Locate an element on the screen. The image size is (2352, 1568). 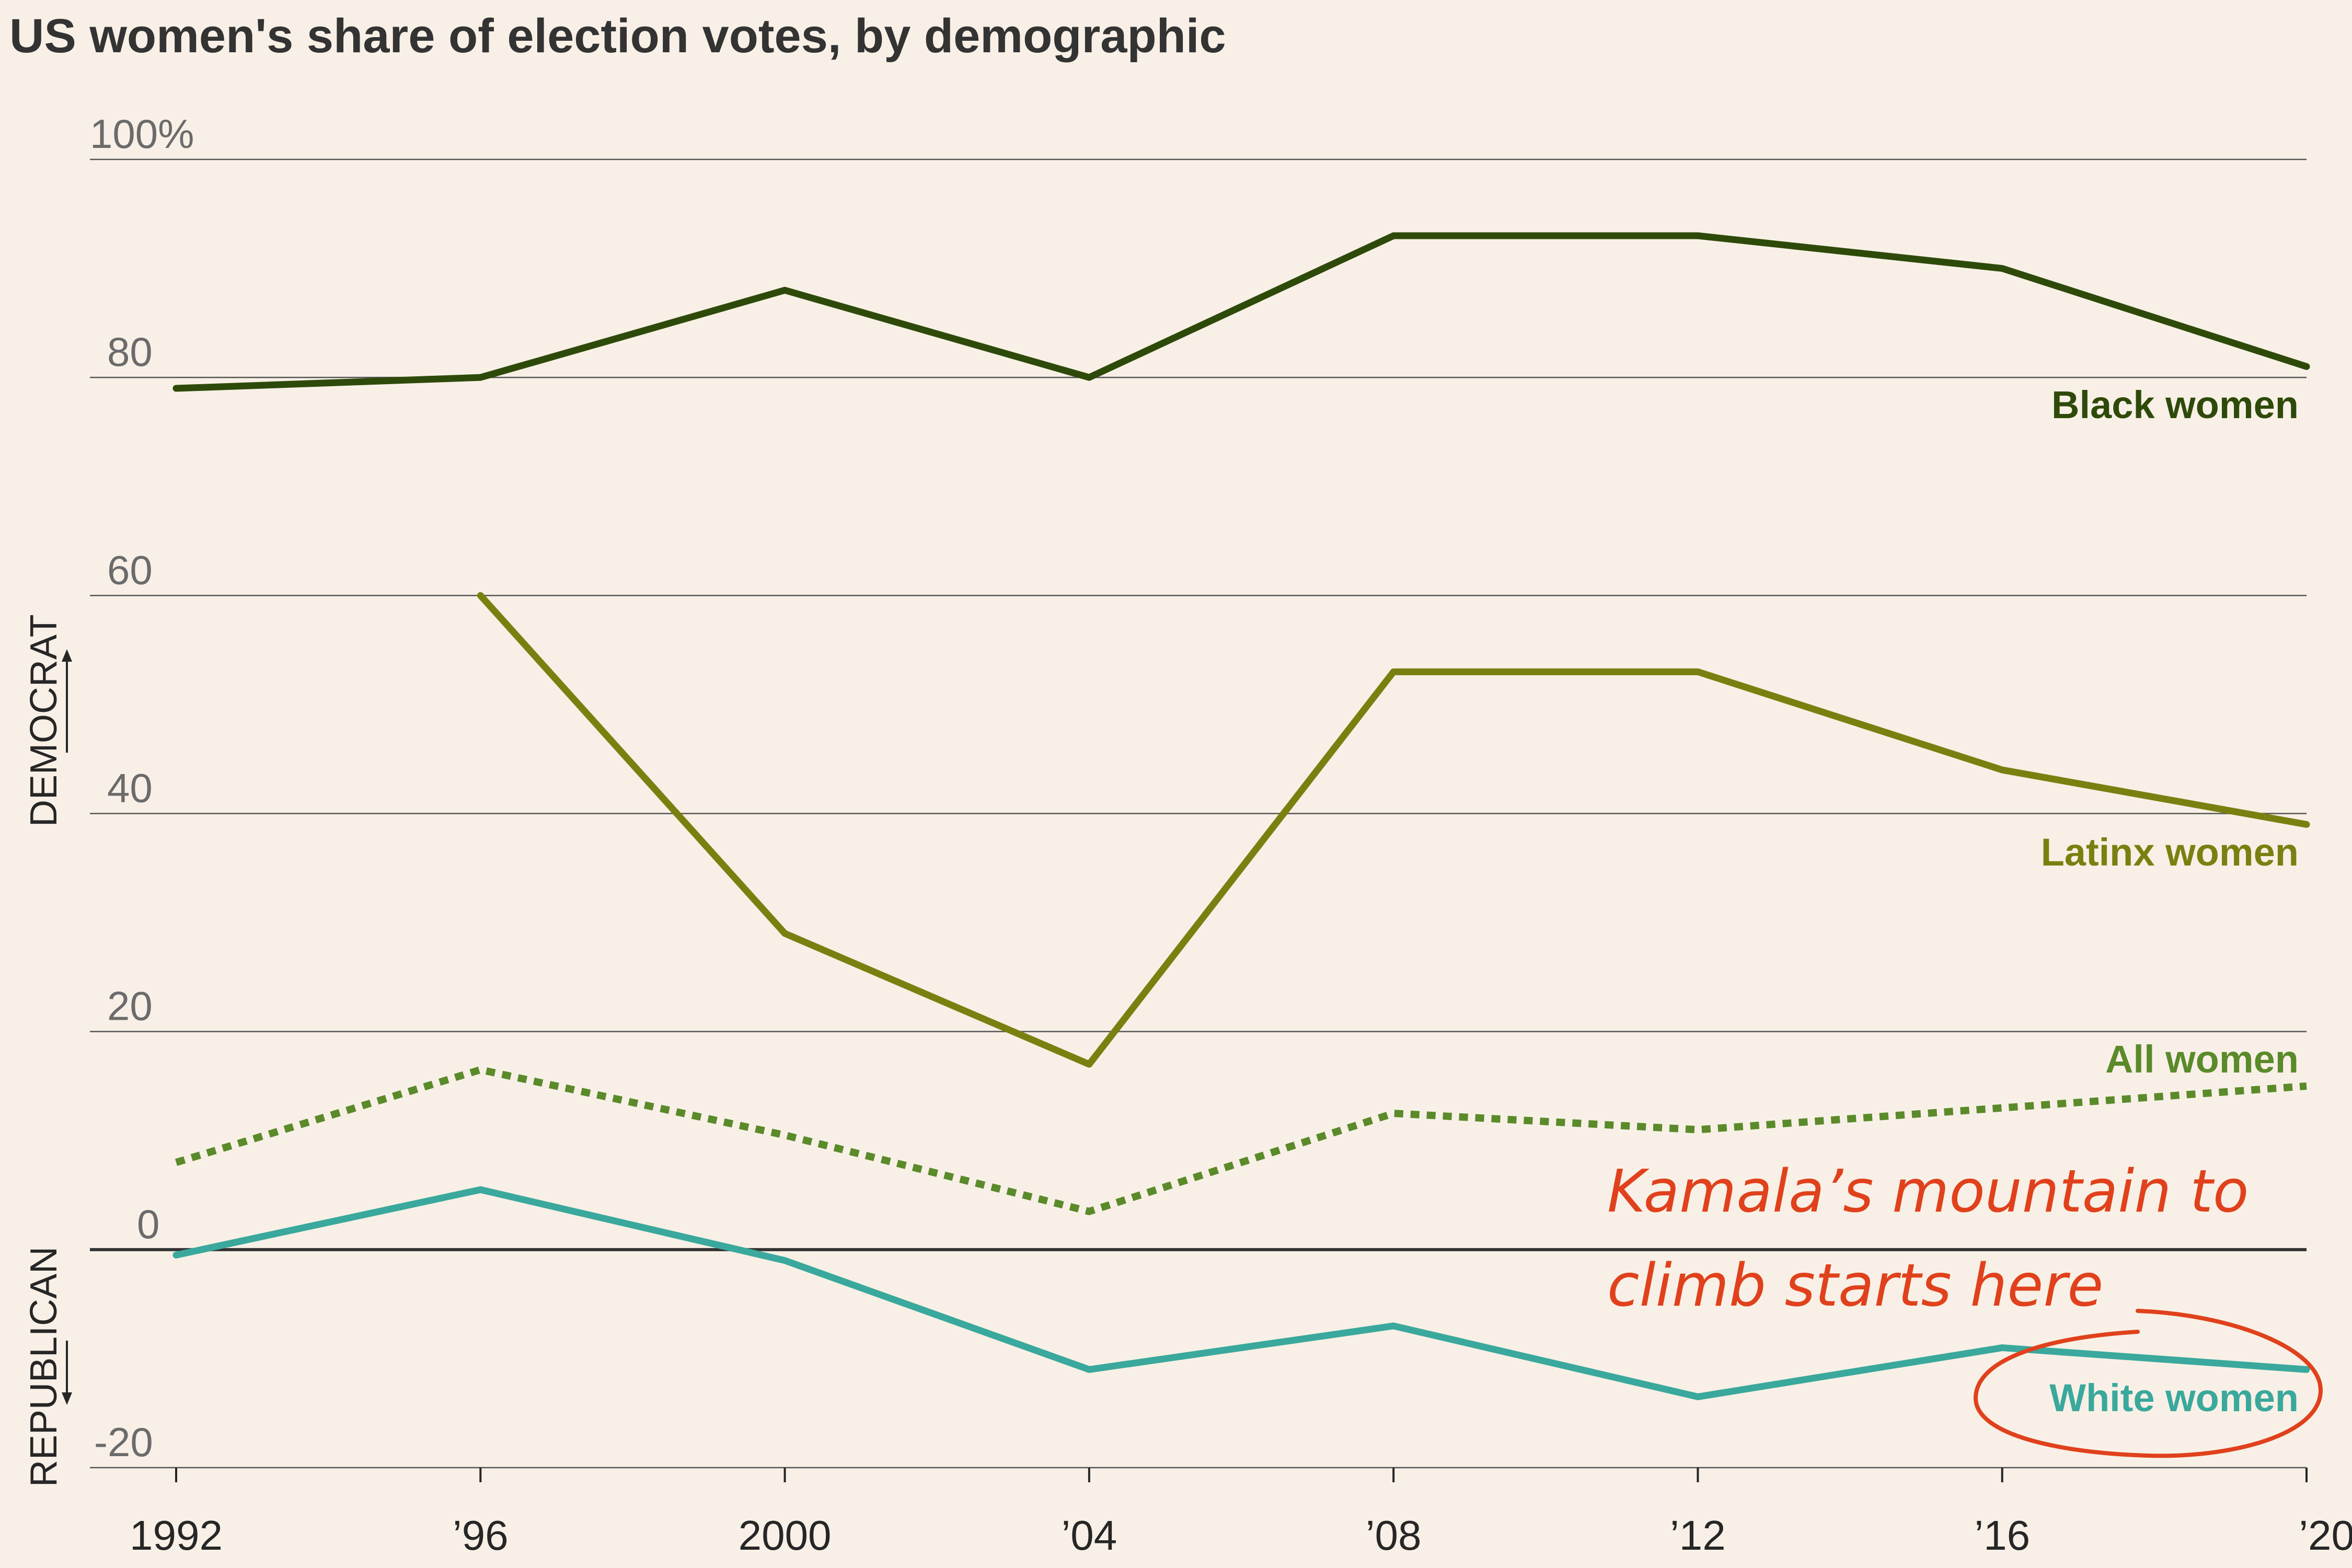
x-tick-label: 2000 is located at coordinates (785, 1535).